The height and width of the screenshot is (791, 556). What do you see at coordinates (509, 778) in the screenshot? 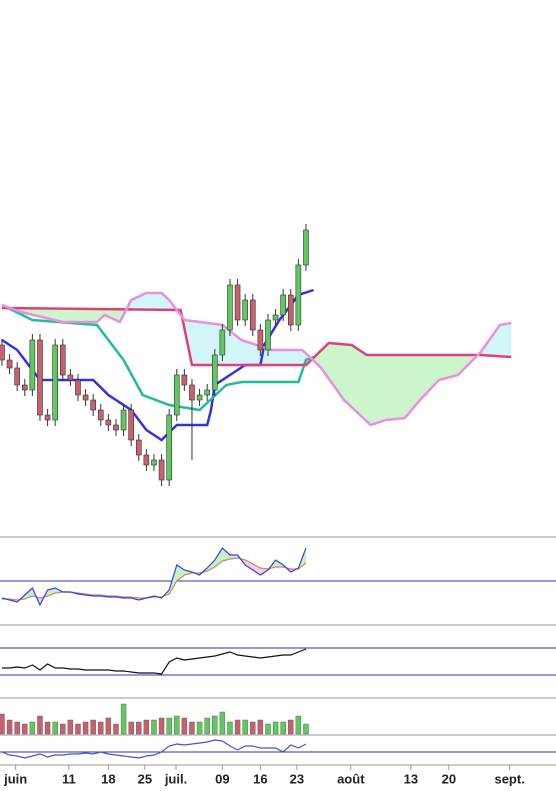
I see `x-tick-label: sept.` at bounding box center [509, 778].